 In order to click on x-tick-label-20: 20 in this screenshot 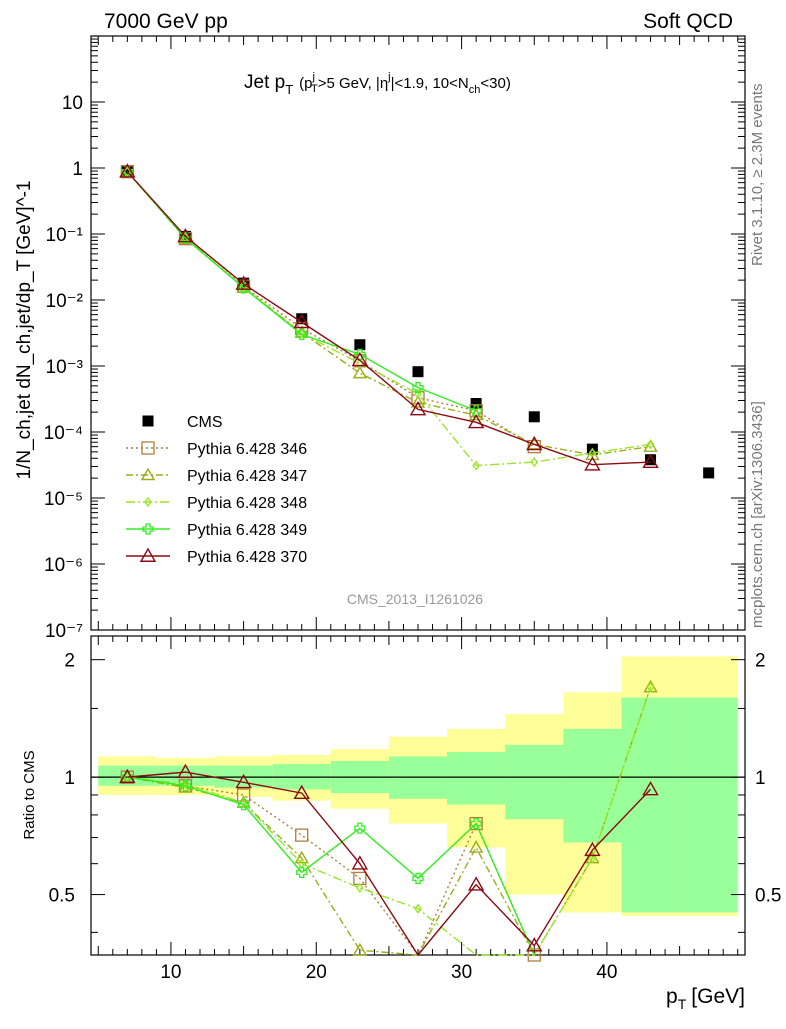, I will do `click(316, 972)`.